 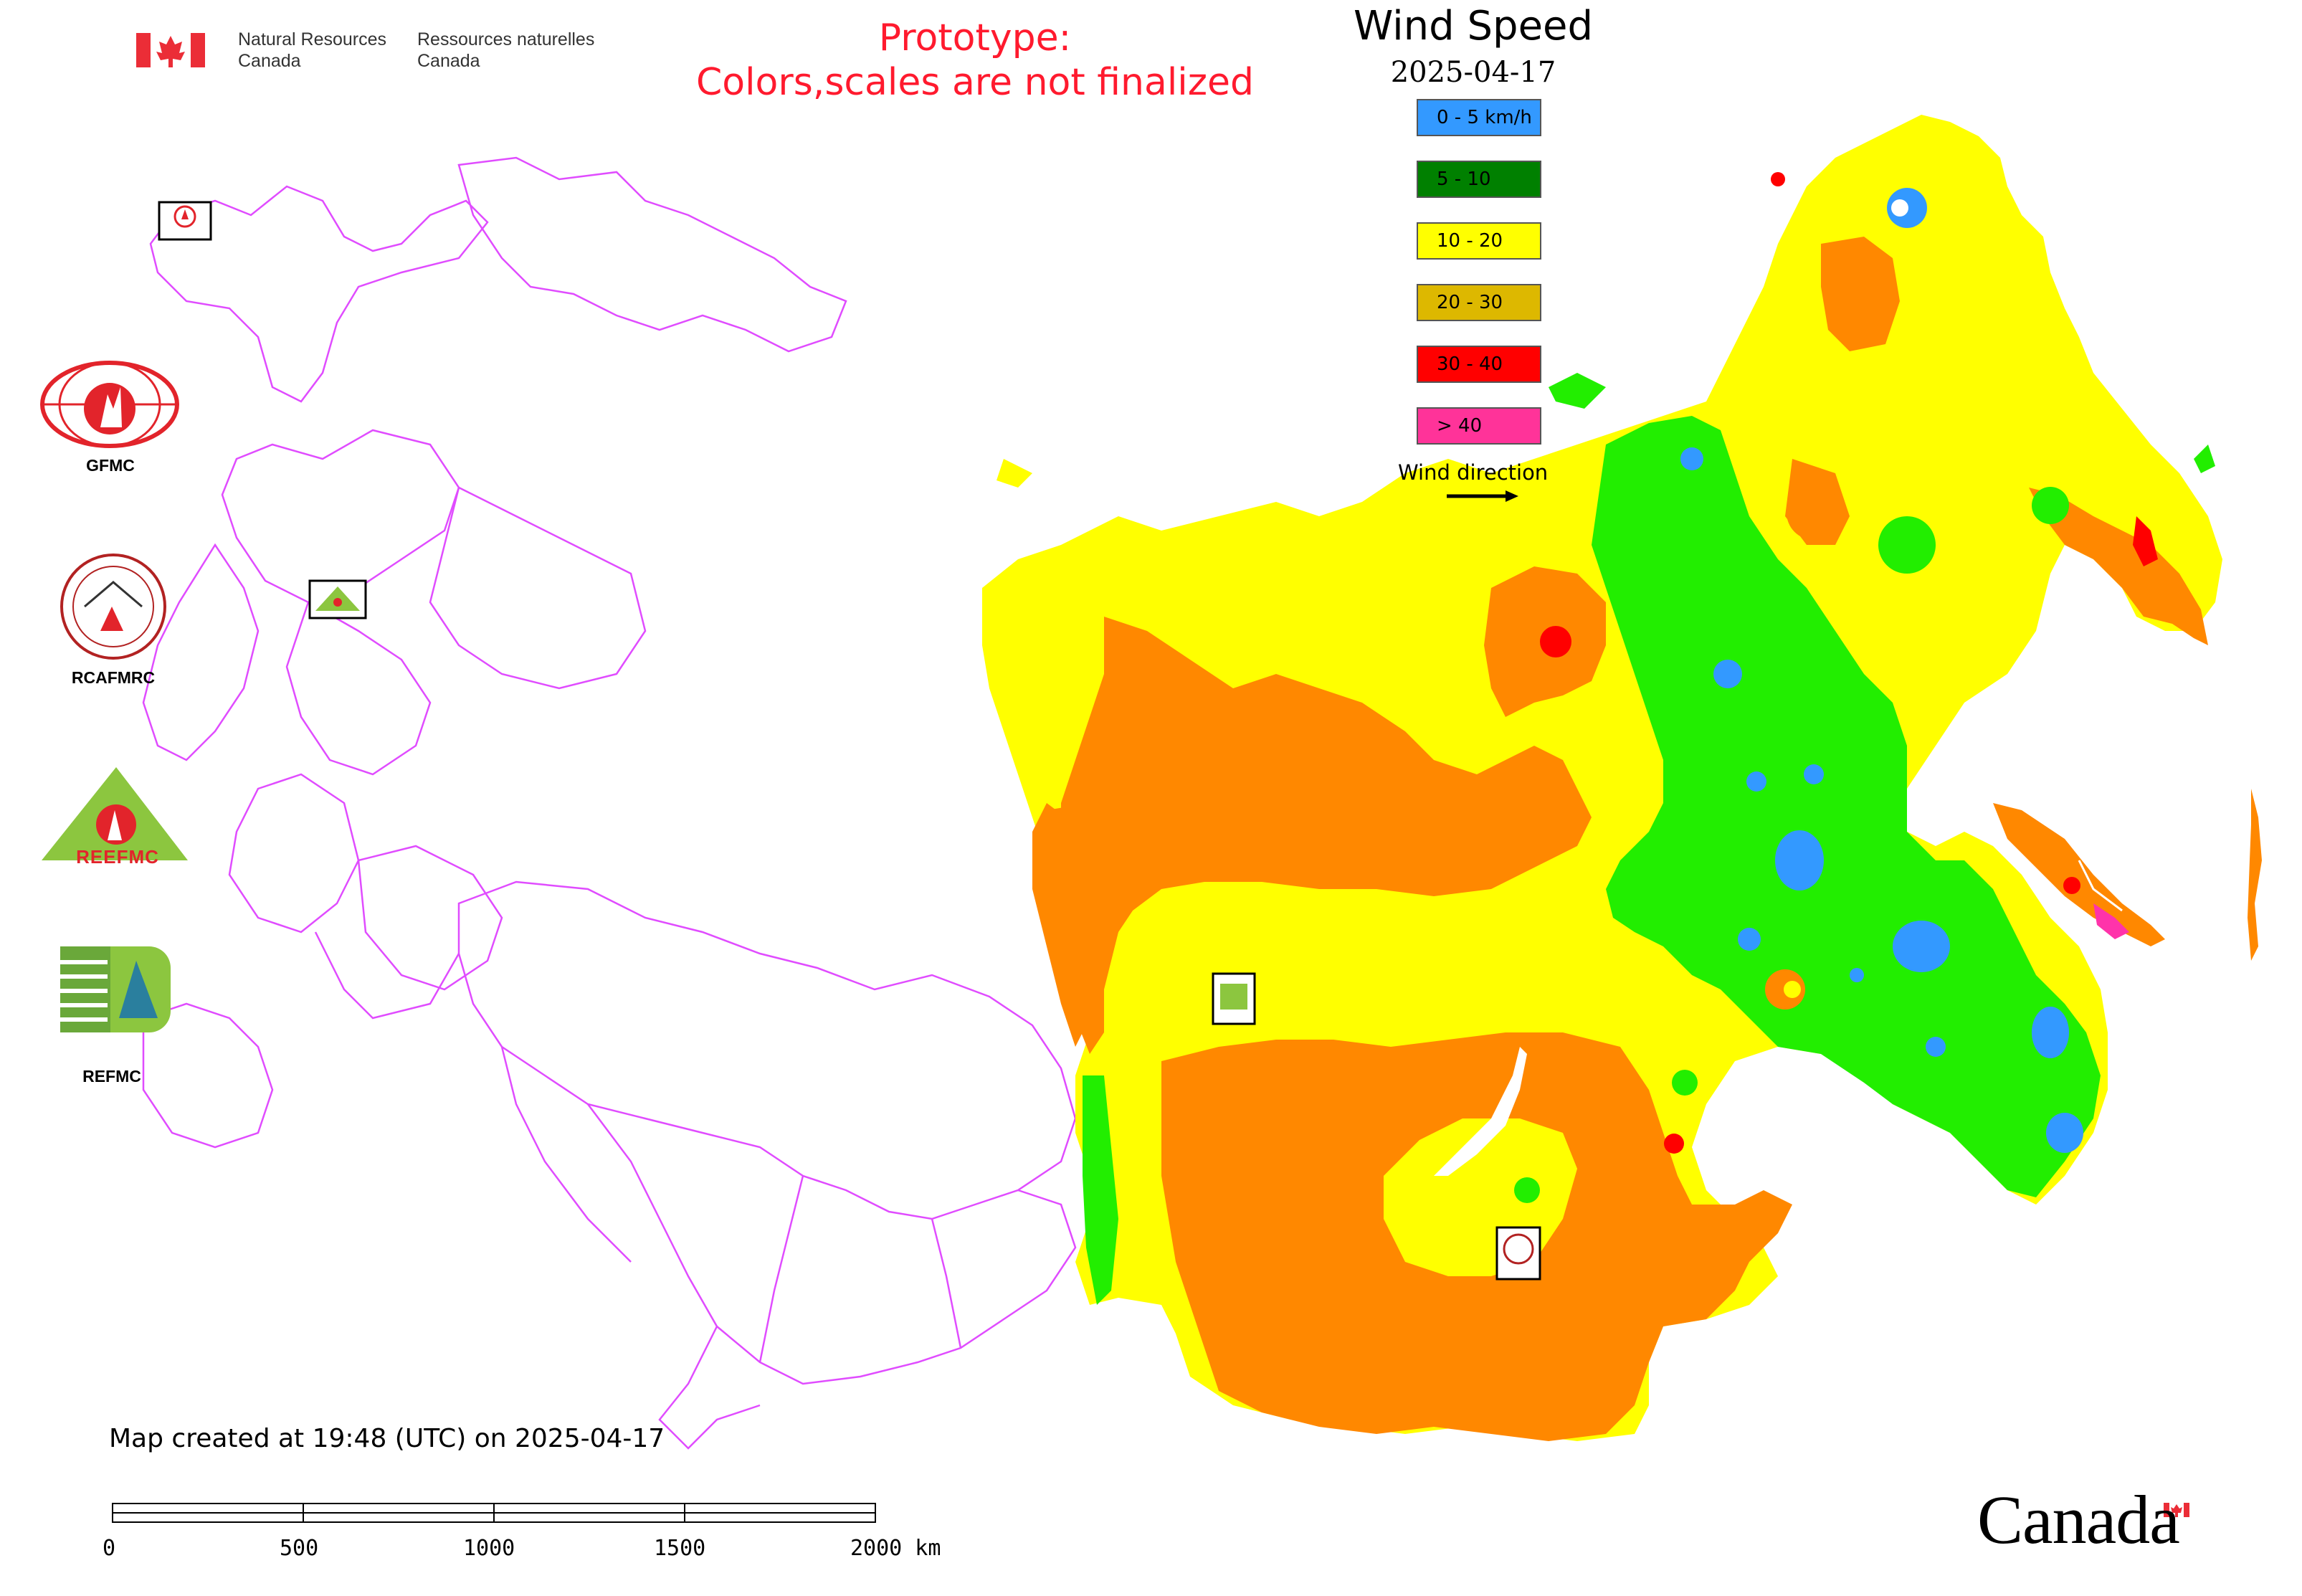 I want to click on refmc-logo, so click(x=115, y=989).